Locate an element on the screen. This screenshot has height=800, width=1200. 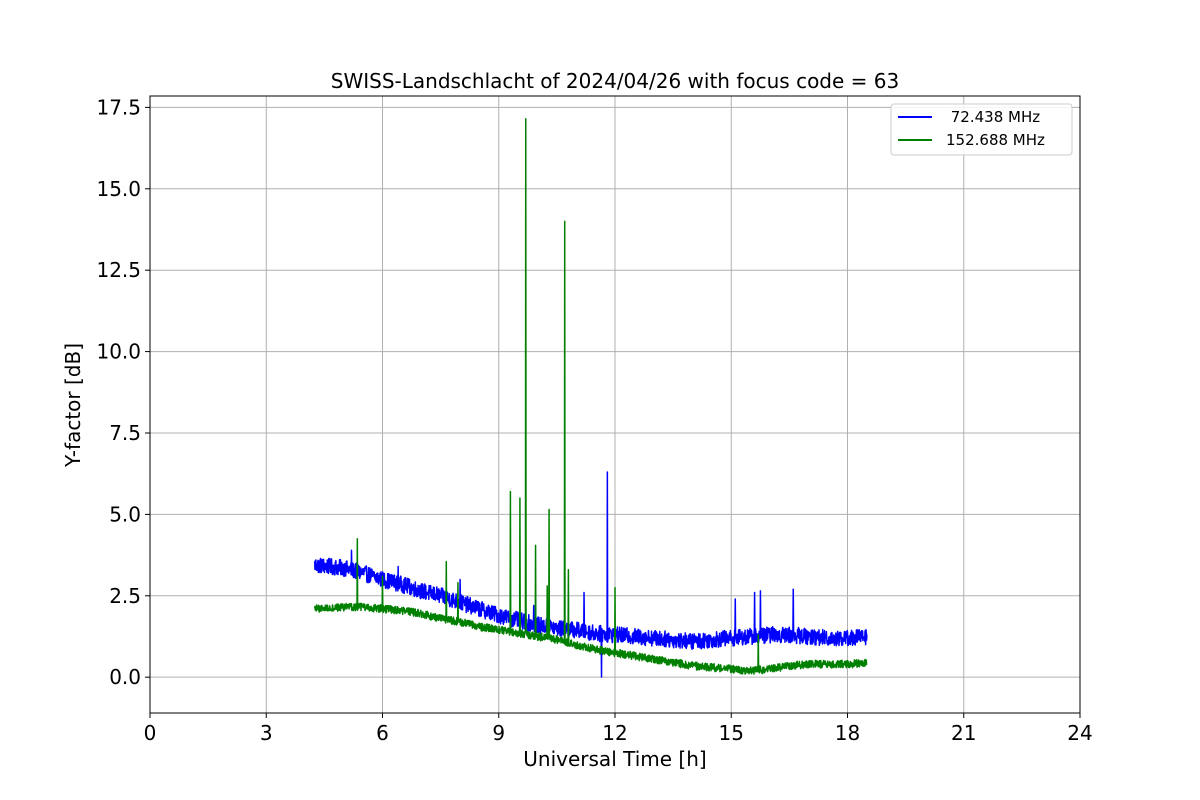
x-tick-label: 12 is located at coordinates (614, 733).